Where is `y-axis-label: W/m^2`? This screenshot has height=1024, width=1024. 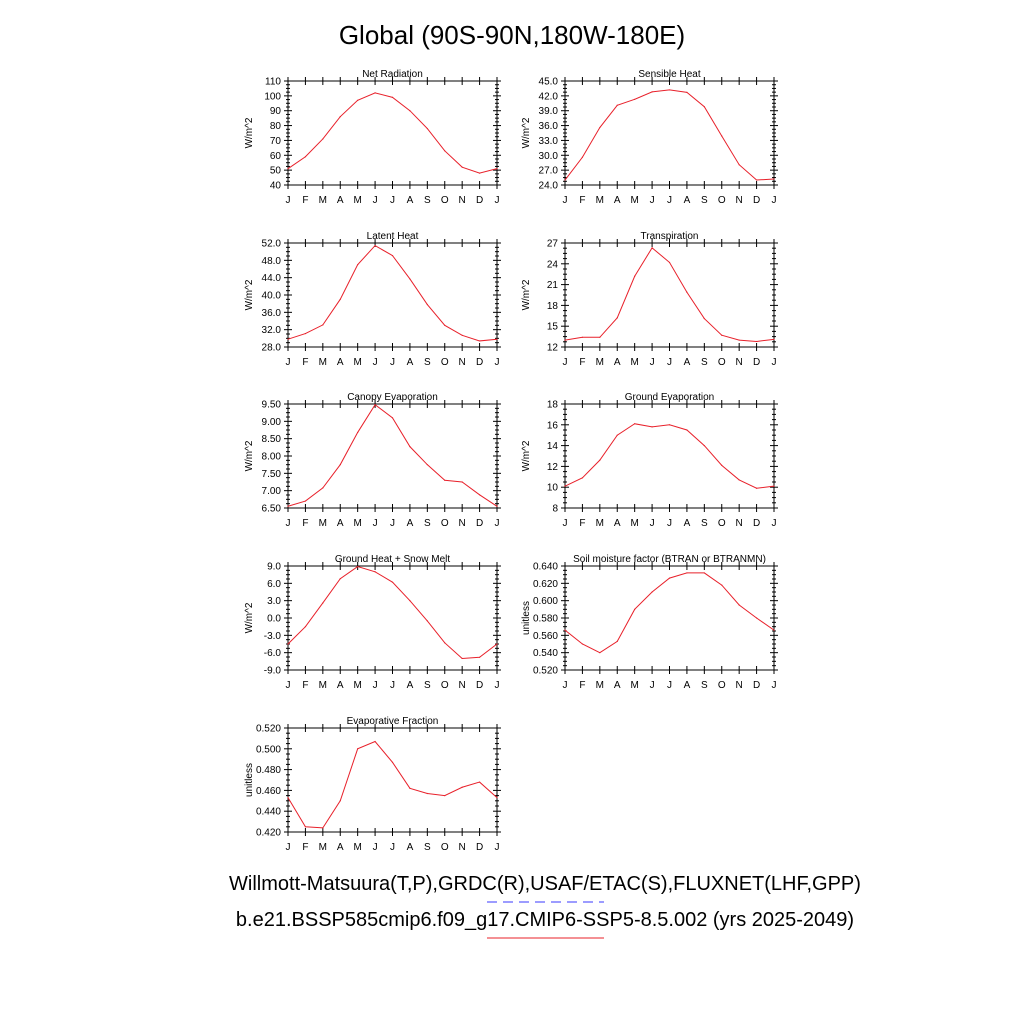
y-axis-label: W/m^2 is located at coordinates (526, 294).